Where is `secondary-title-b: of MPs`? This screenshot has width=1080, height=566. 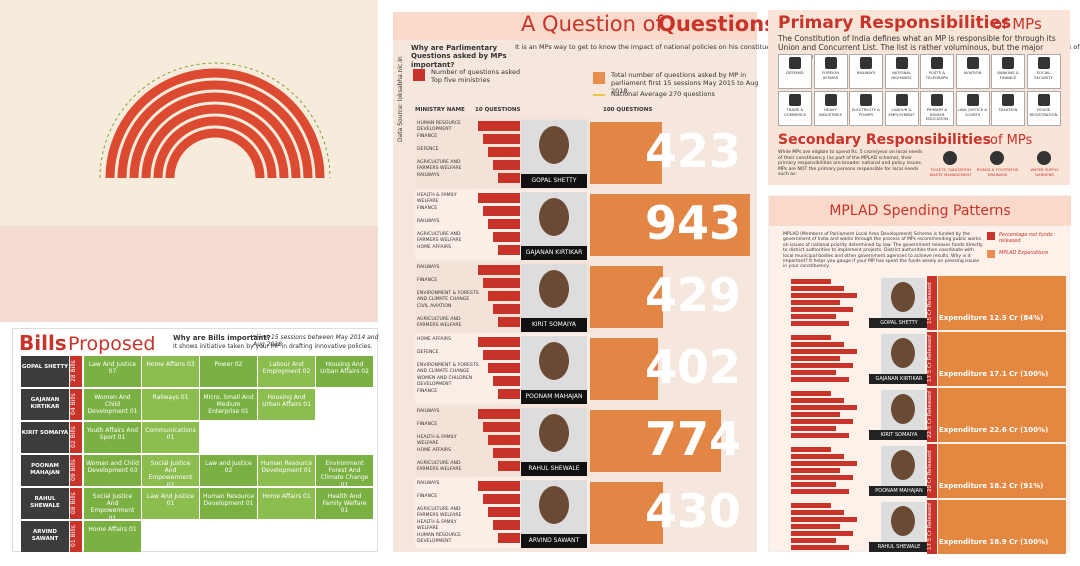 secondary-title-b: of MPs is located at coordinates (1011, 140).